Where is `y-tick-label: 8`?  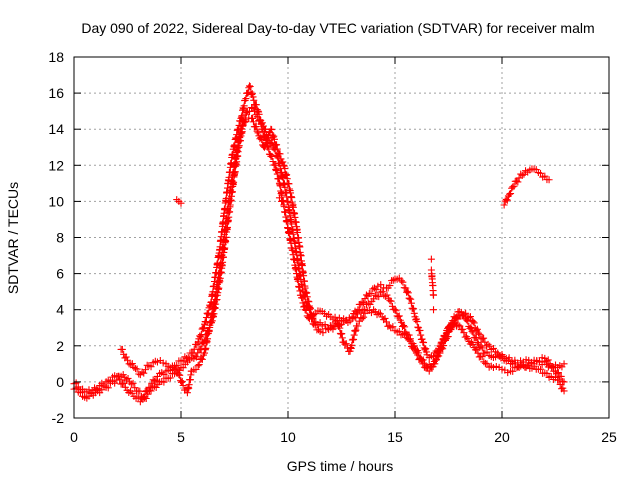 y-tick-label: 8 is located at coordinates (60, 238).